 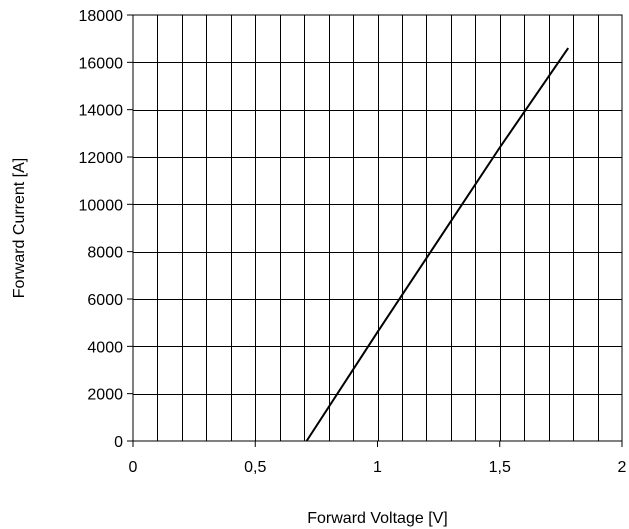 What do you see at coordinates (378, 458) in the screenshot?
I see `x-axis: 0 0,5 1 1,5 2` at bounding box center [378, 458].